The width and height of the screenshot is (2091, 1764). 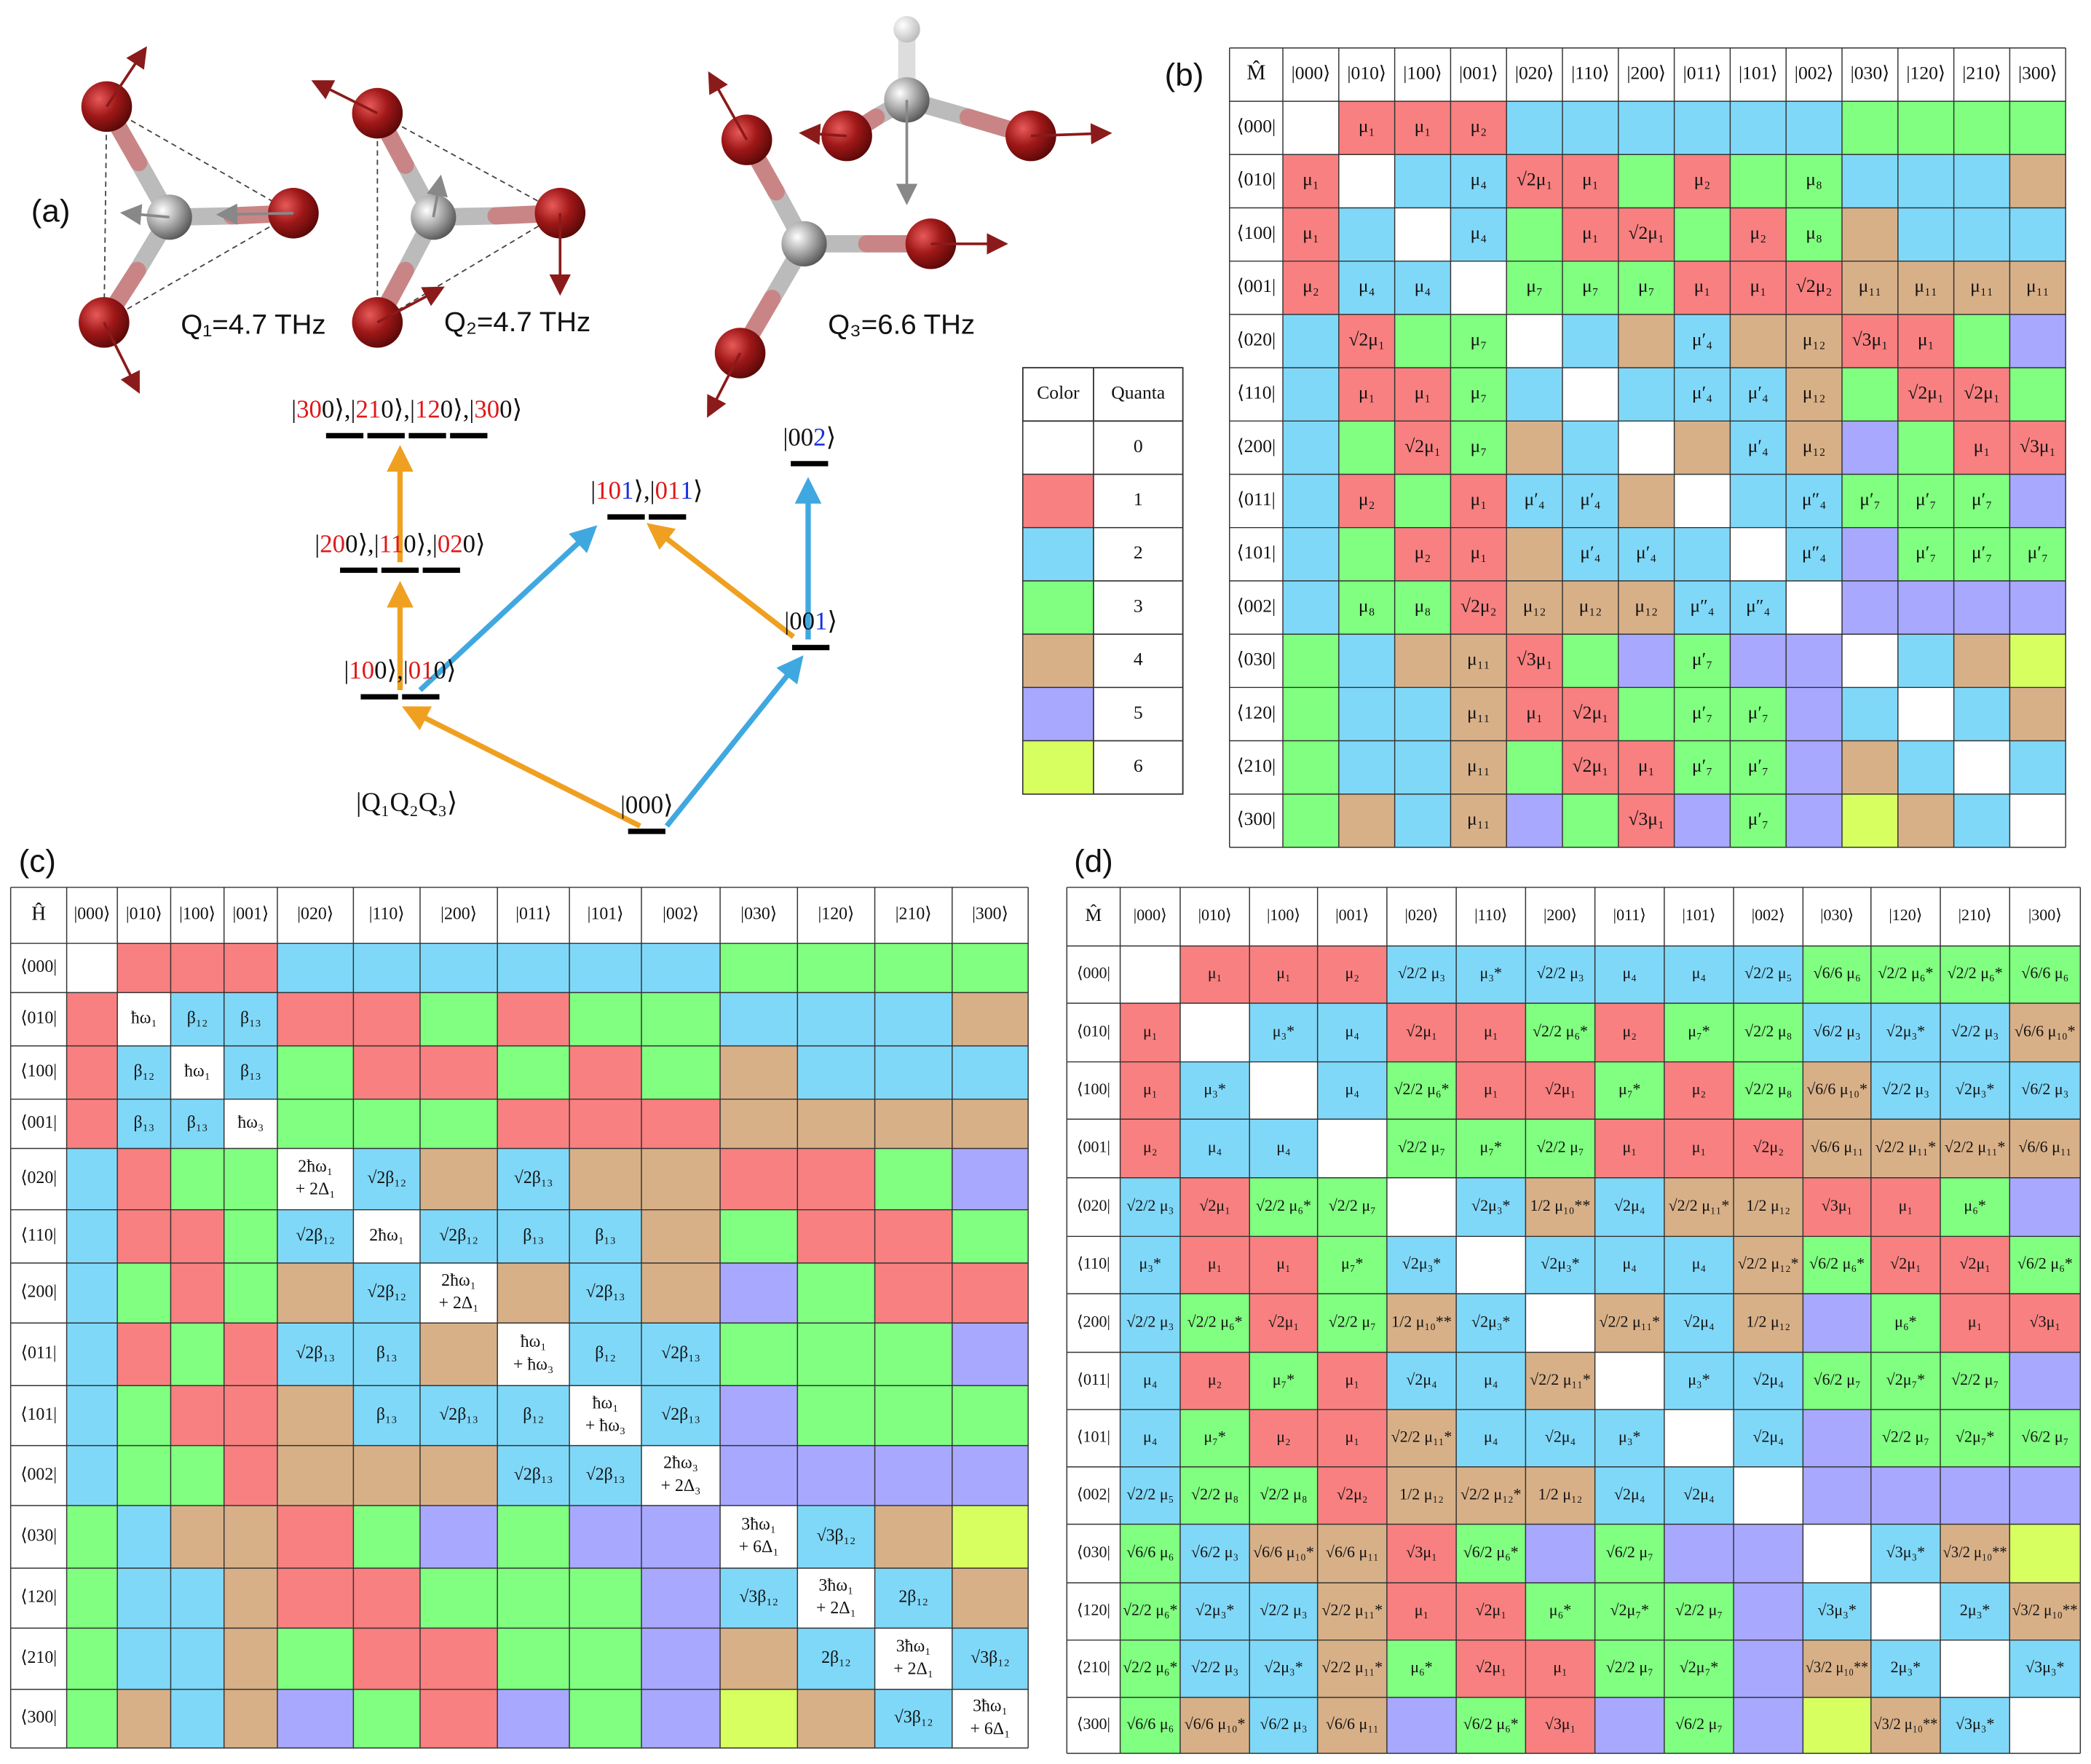 What do you see at coordinates (1138, 446) in the screenshot?
I see `legend-quanta: 0` at bounding box center [1138, 446].